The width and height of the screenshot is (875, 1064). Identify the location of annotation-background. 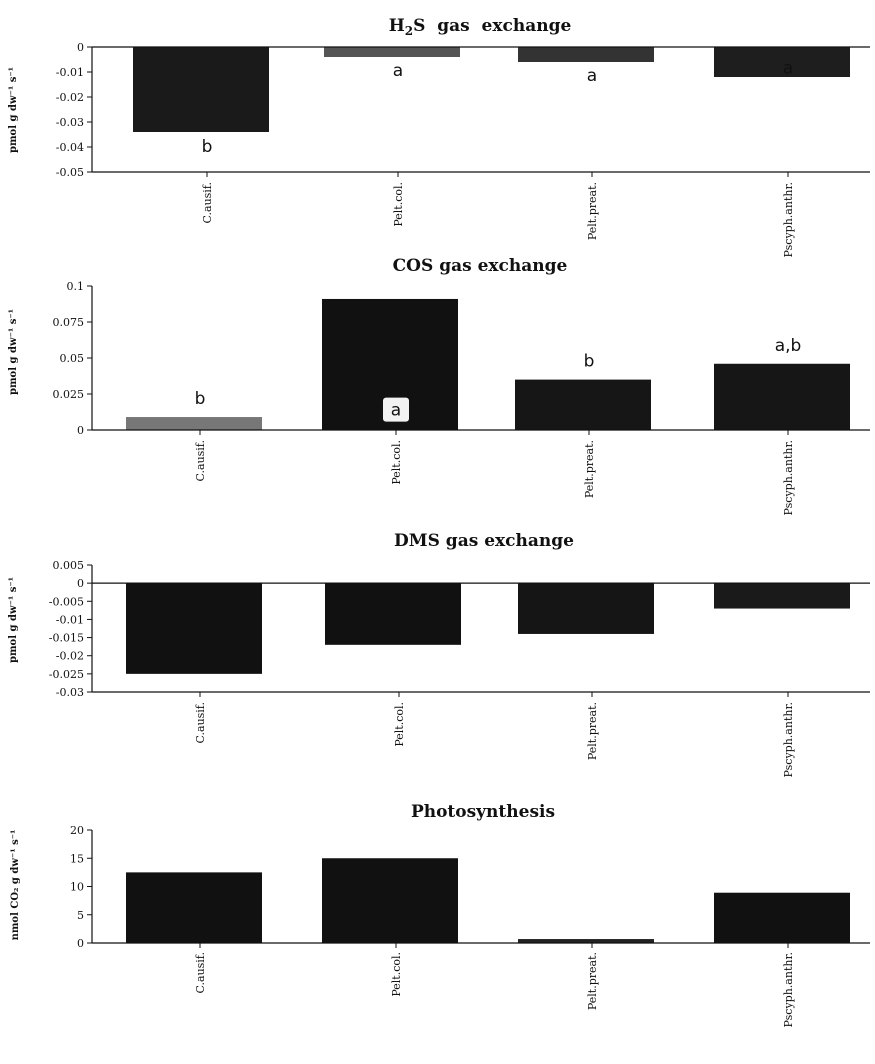
(396, 409).